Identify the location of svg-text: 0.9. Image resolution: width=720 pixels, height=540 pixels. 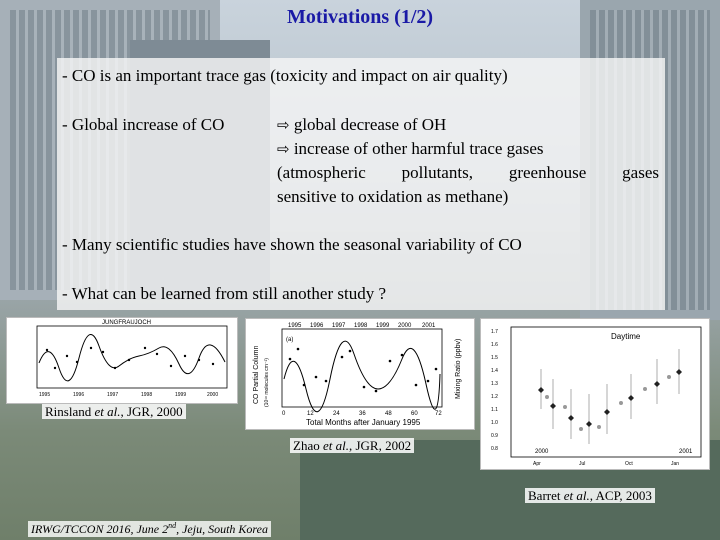
(494, 436).